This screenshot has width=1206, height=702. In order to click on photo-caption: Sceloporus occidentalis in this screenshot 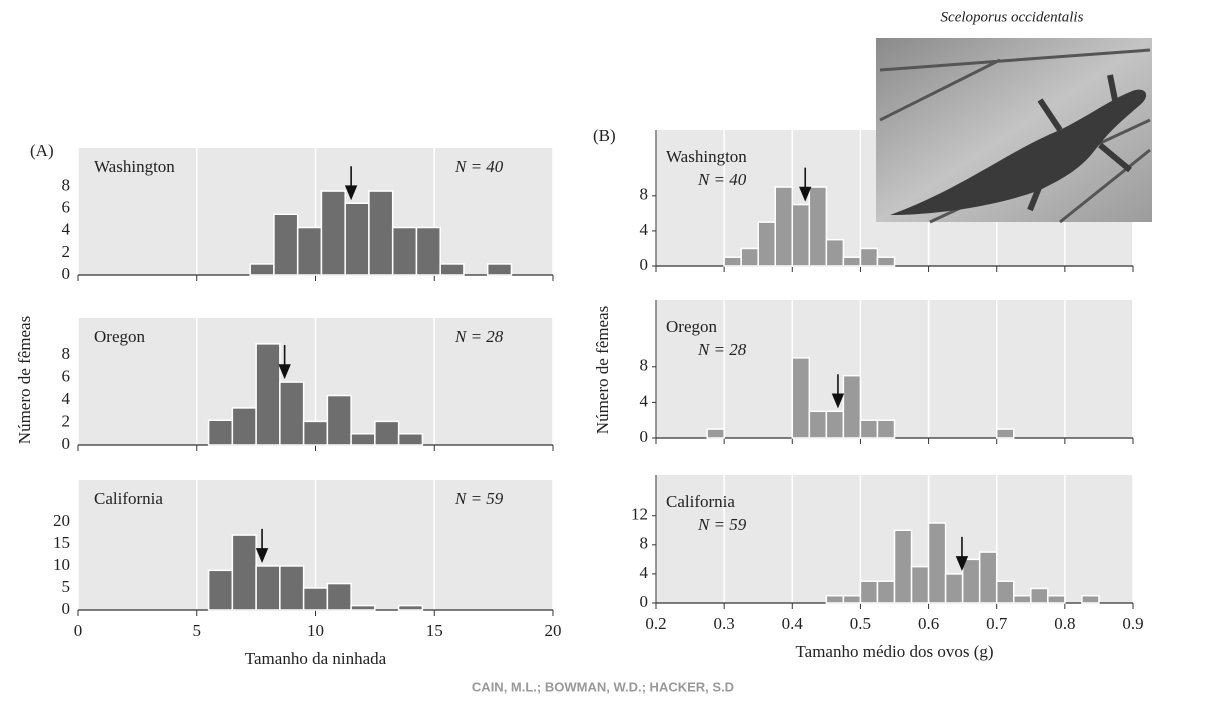, I will do `click(1012, 17)`.